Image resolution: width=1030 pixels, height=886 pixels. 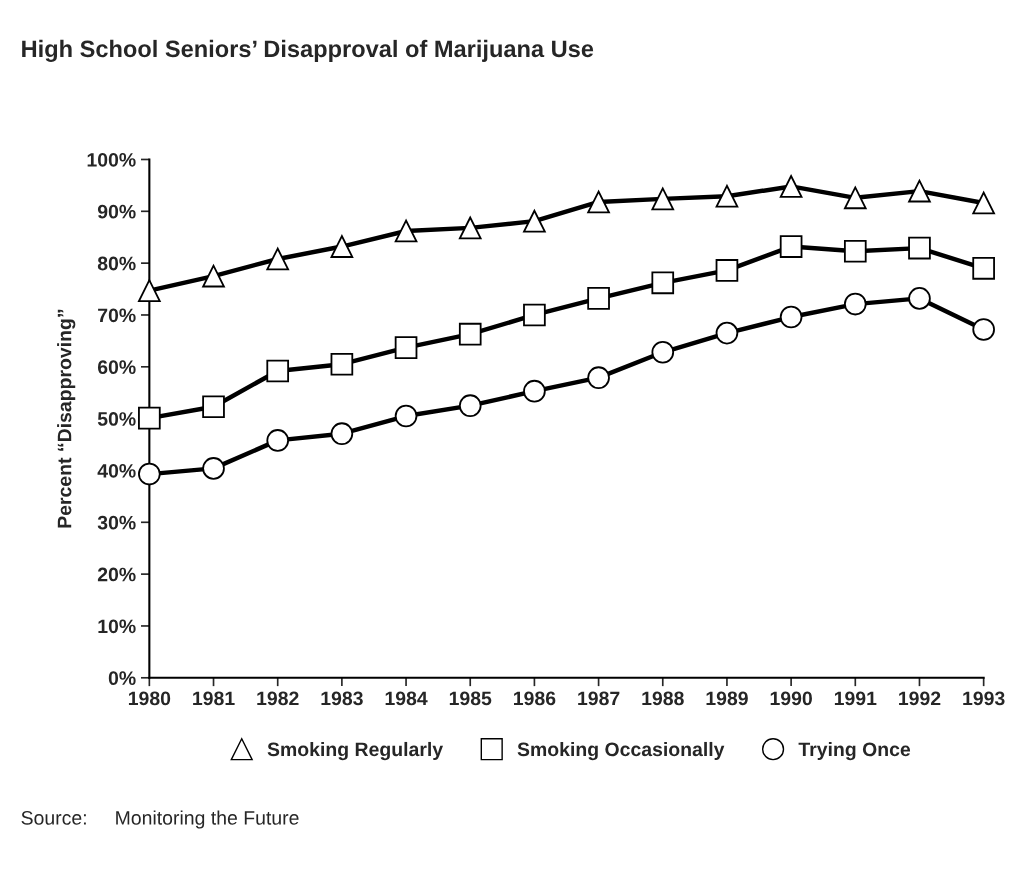 What do you see at coordinates (116, 263) in the screenshot?
I see `y-tick-label: 80%` at bounding box center [116, 263].